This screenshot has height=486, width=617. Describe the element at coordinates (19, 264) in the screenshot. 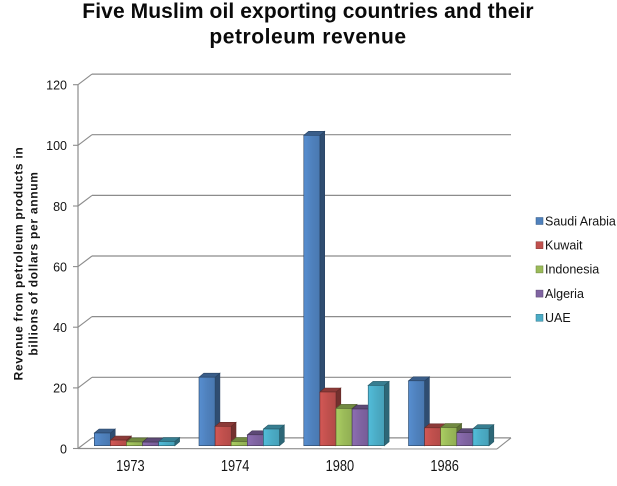

I see `svg-text:Revenue from petroleum product: Revenue from petroleum products in` at that location.